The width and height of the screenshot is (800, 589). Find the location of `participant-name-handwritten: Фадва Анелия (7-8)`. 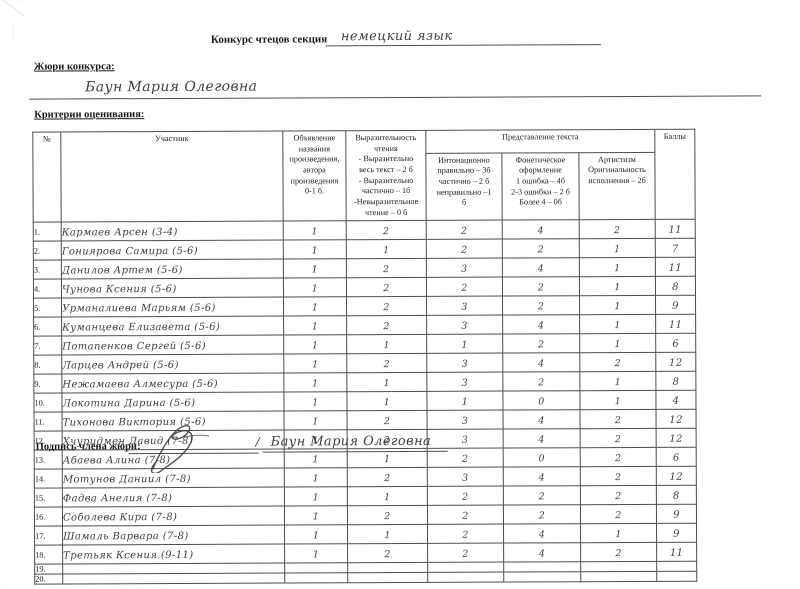

participant-name-handwritten: Фадва Анелия (7-8) is located at coordinates (117, 499).